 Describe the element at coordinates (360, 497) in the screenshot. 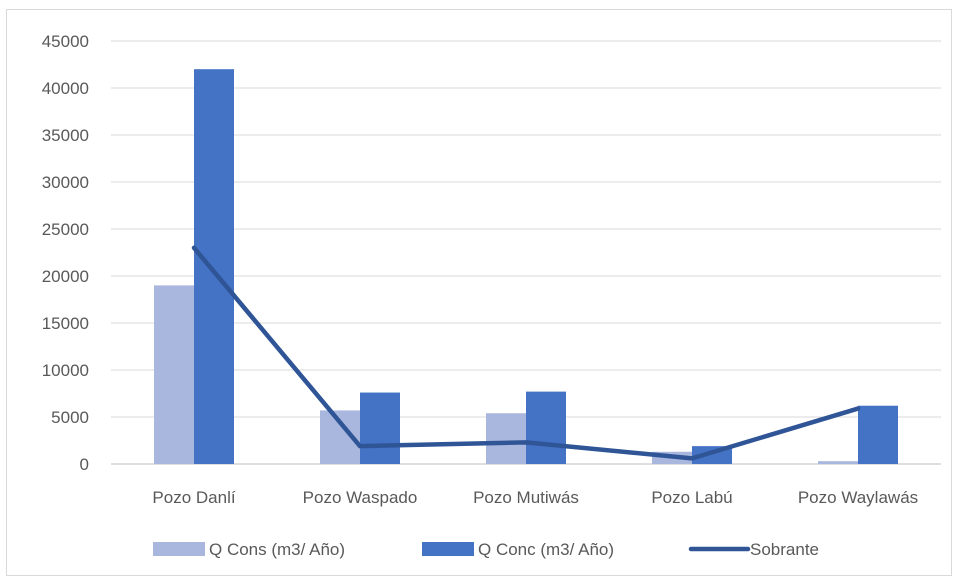

I see `x-tick-label: Pozo Waspado` at that location.